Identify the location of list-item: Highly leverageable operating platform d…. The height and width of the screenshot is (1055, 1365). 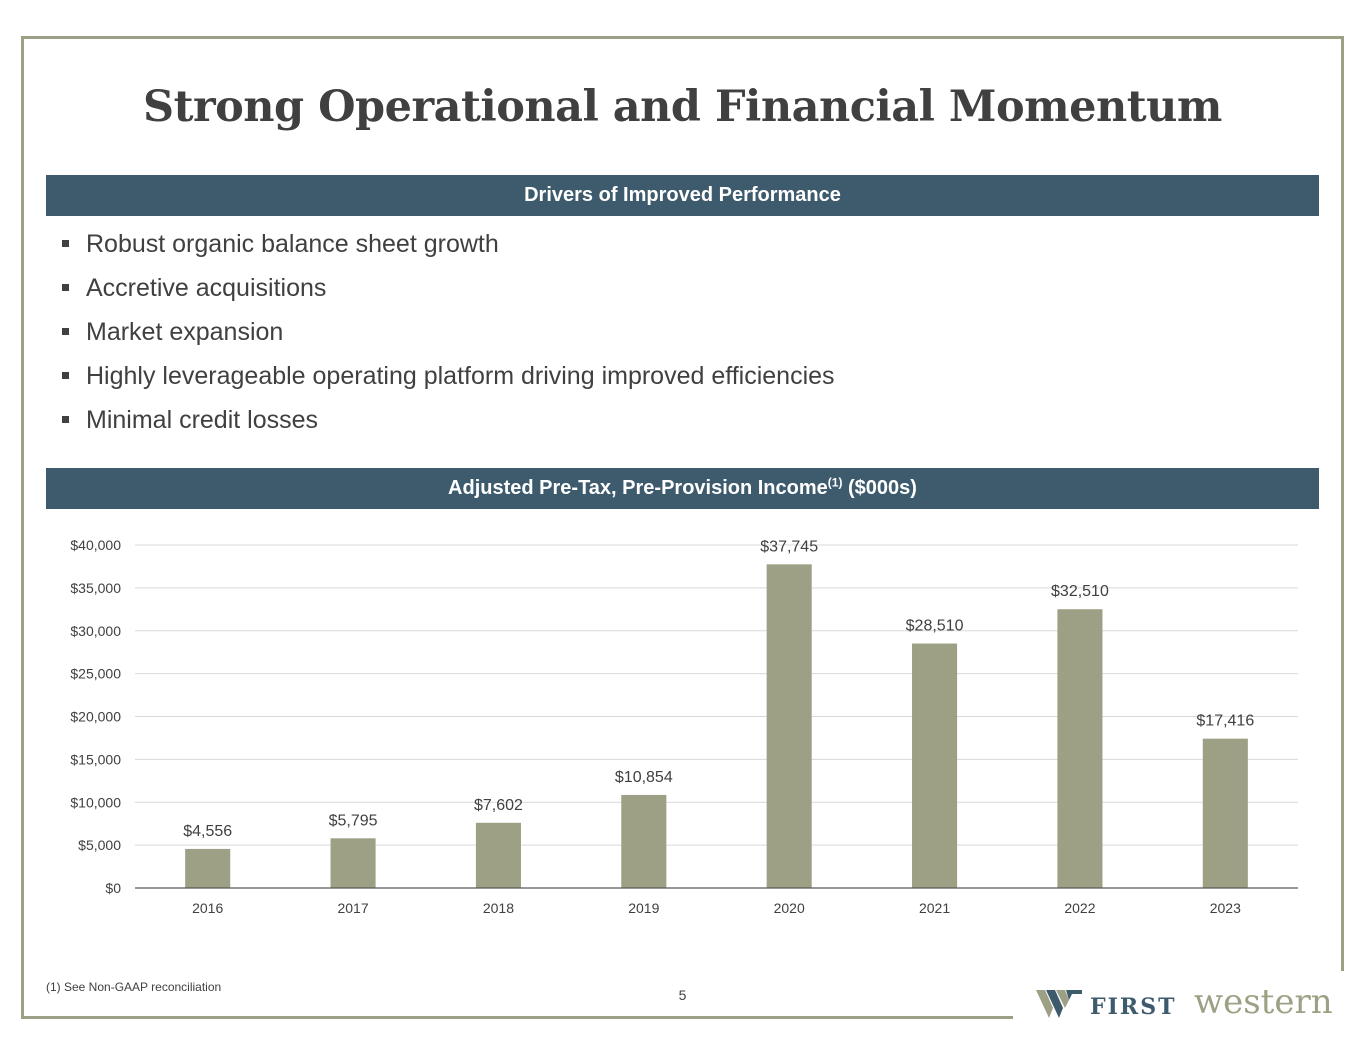
(447, 380).